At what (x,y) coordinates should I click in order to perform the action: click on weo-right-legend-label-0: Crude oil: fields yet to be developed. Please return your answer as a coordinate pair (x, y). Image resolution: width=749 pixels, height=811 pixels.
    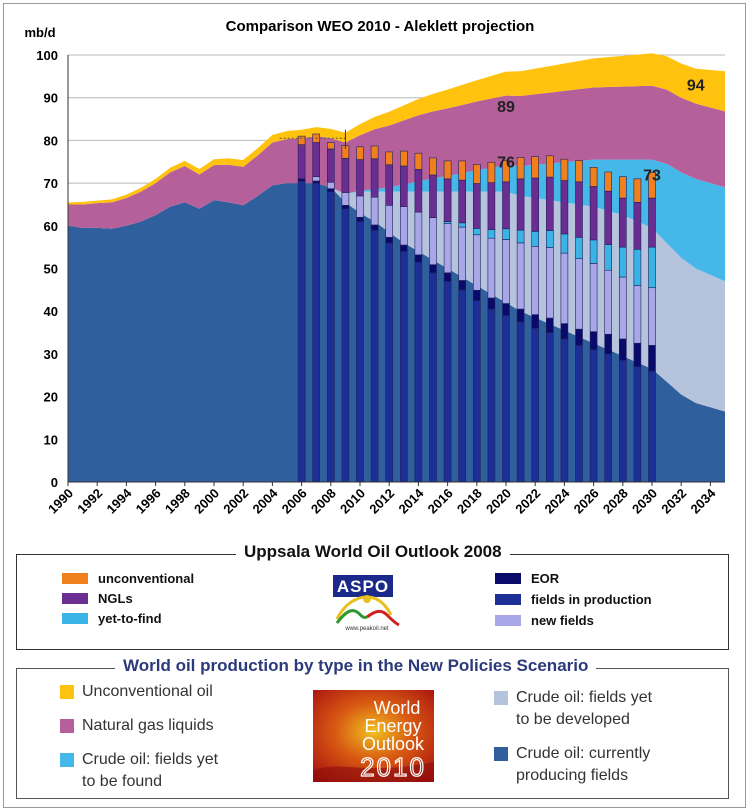
    Looking at the image, I should click on (584, 708).